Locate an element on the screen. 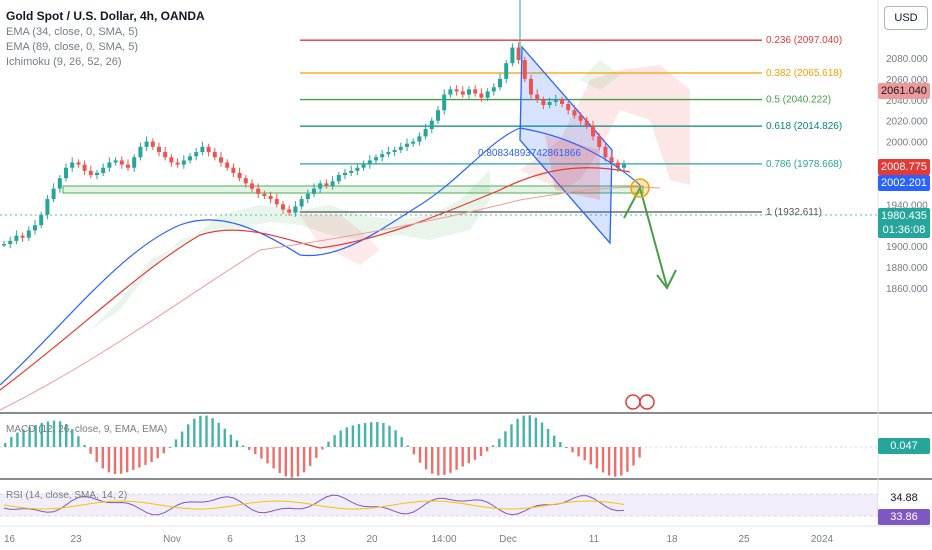 The width and height of the screenshot is (932, 550). rsi-label: RSI (14, close, SMA, 14, 2) is located at coordinates (67, 495).